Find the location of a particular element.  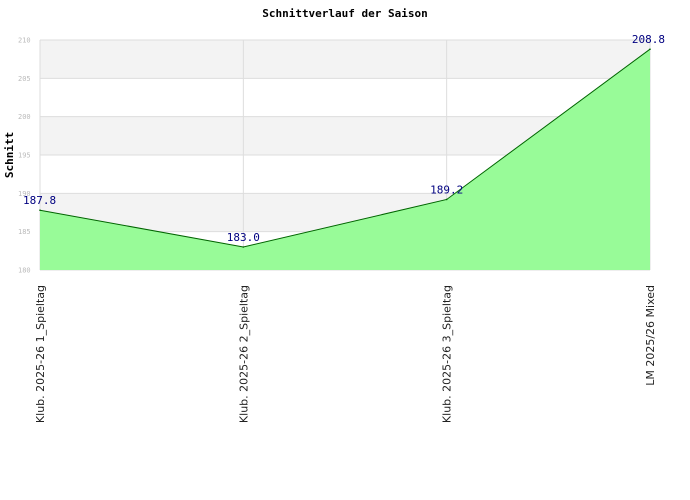

y-axis-label: Schnitt is located at coordinates (9, 155).